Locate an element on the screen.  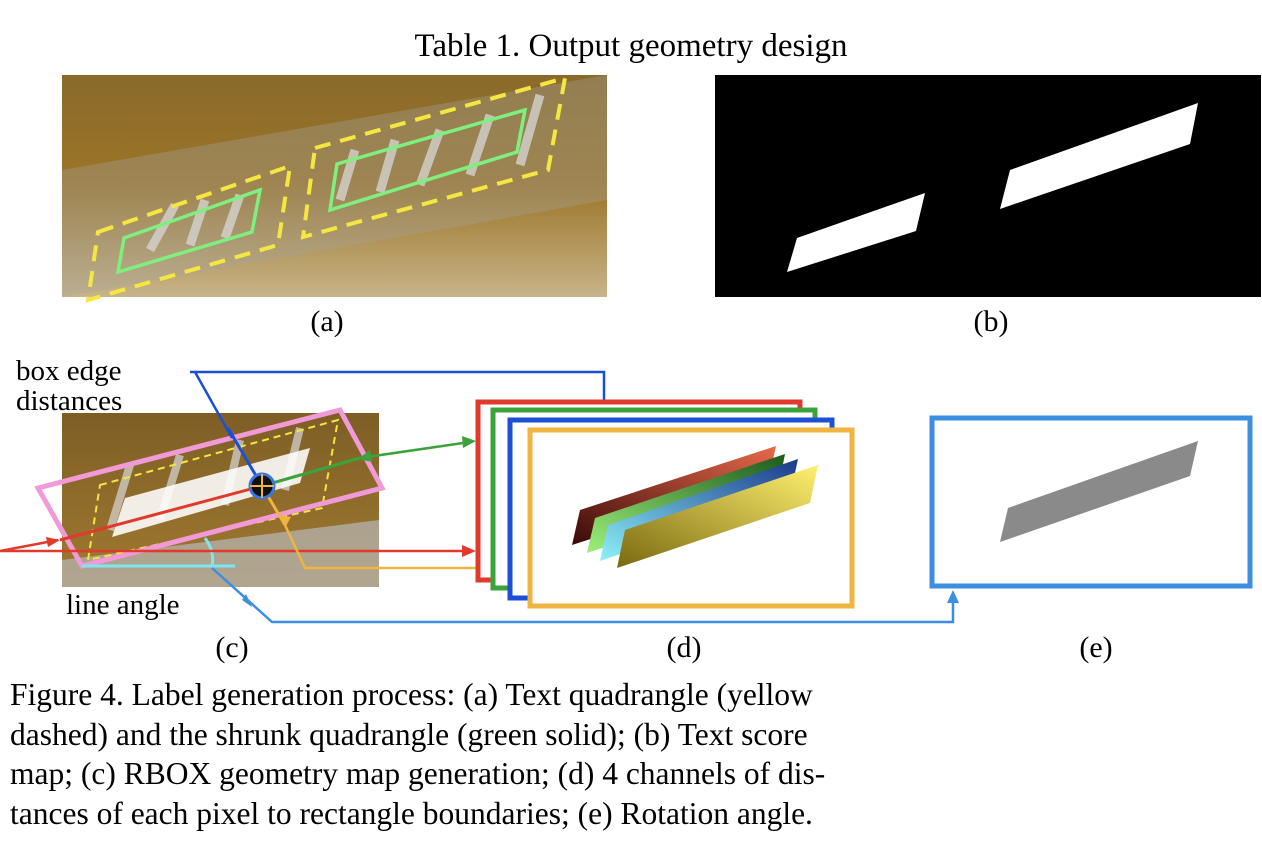
table-title: Table 1. Output geometry design is located at coordinates (631, 46).